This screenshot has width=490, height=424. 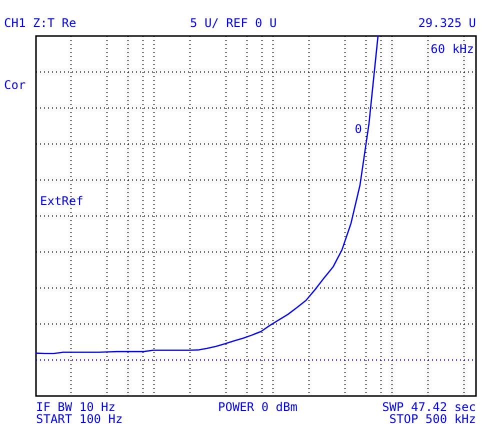 What do you see at coordinates (452, 49) in the screenshot?
I see `annotation: 60 kHz` at bounding box center [452, 49].